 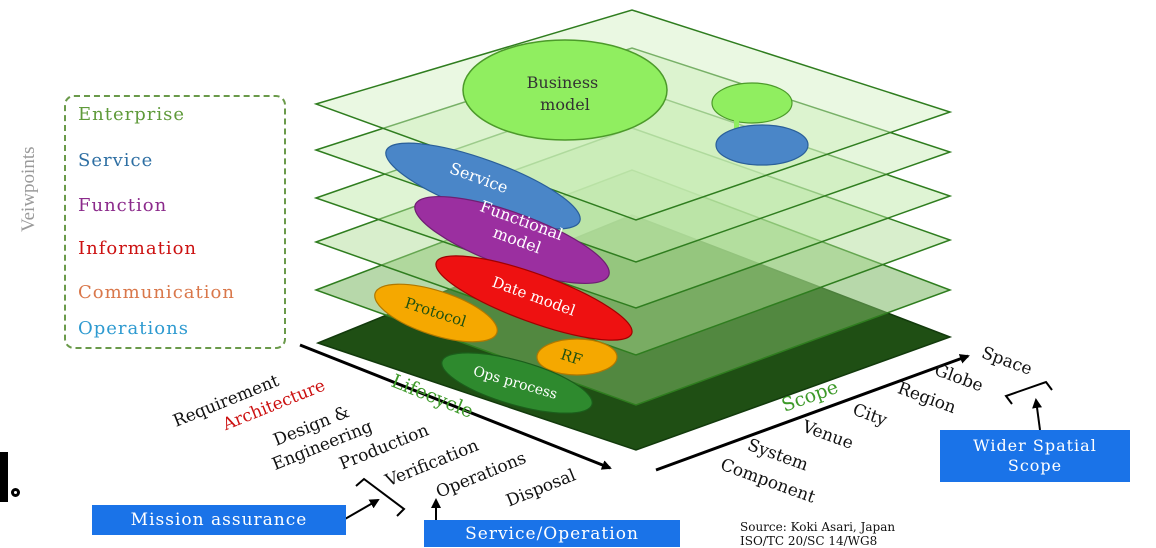 What do you see at coordinates (15, 492) in the screenshot?
I see `edge-dot` at bounding box center [15, 492].